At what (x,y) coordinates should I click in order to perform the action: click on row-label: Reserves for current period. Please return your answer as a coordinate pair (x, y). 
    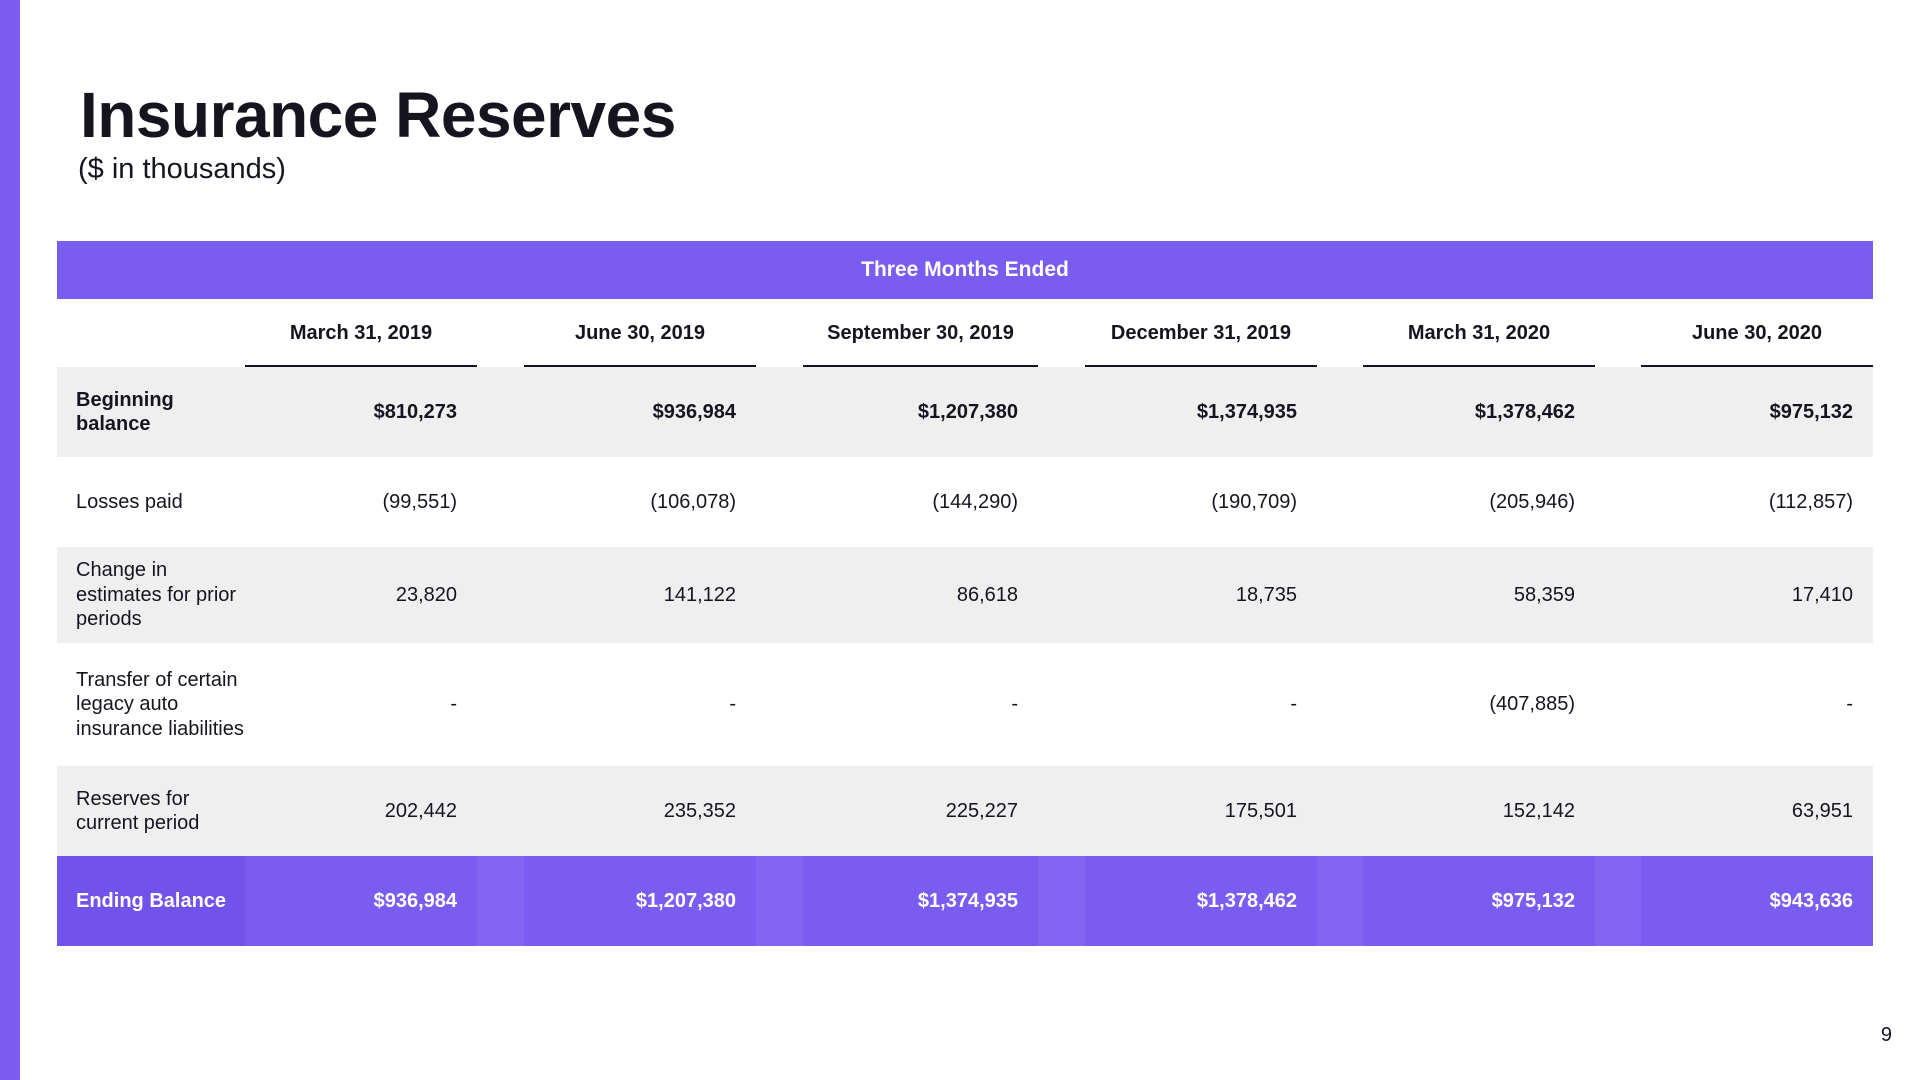
    Looking at the image, I should click on (138, 810).